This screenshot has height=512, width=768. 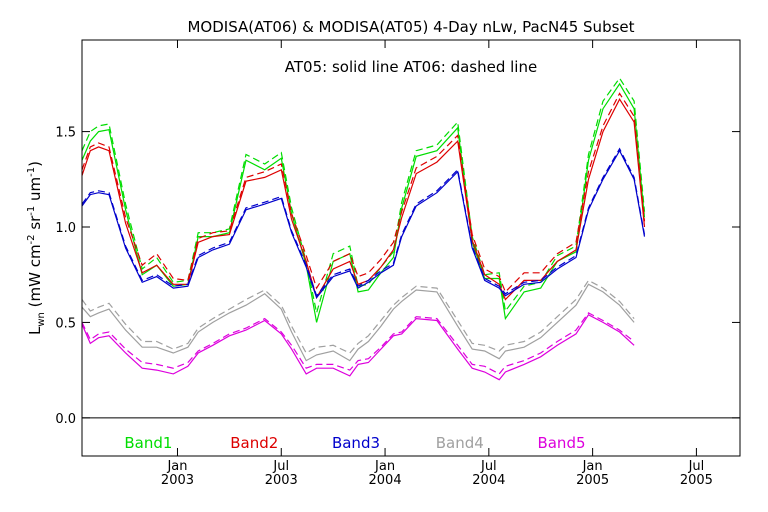 I want to click on legend-label-band1: Band1, so click(x=148, y=443).